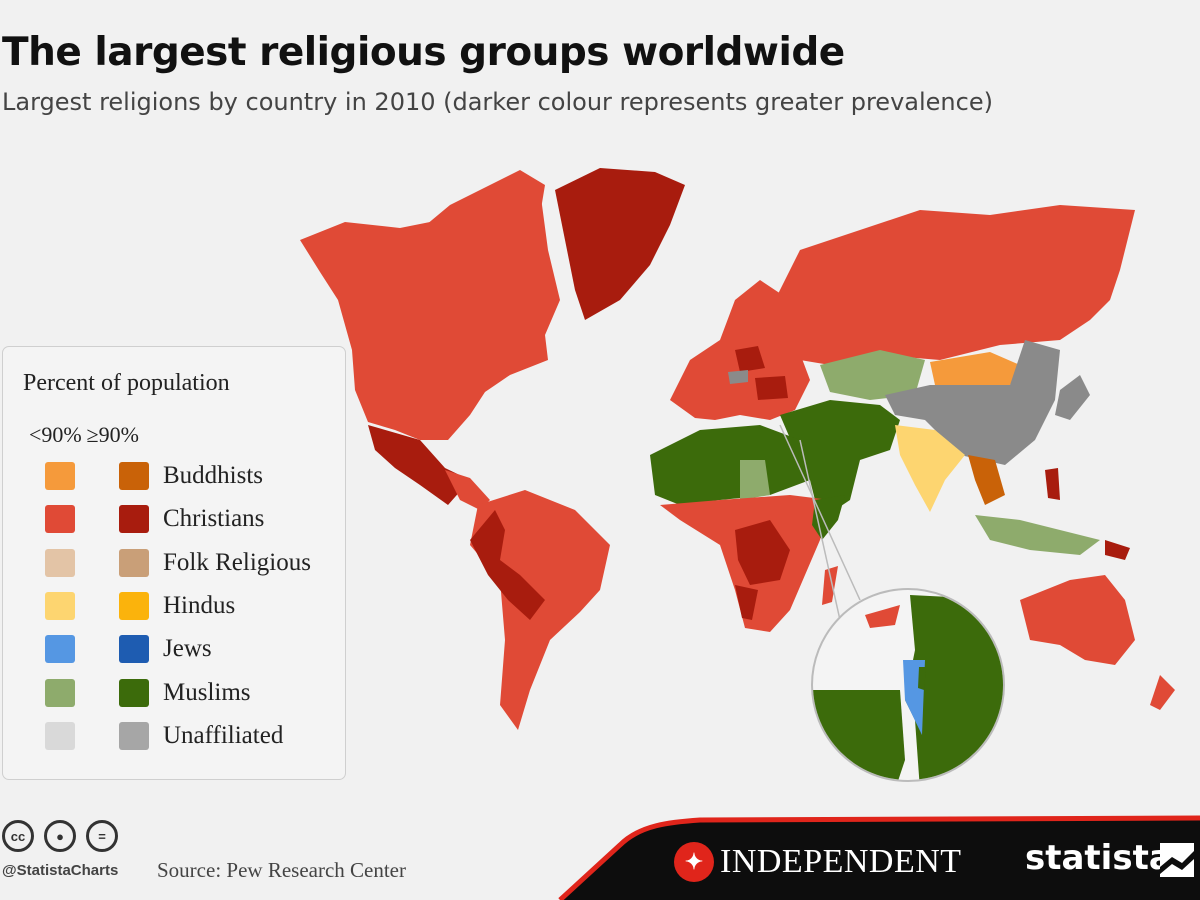 Image resolution: width=1200 pixels, height=900 pixels. What do you see at coordinates (771, 388) in the screenshot?
I see `romania` at bounding box center [771, 388].